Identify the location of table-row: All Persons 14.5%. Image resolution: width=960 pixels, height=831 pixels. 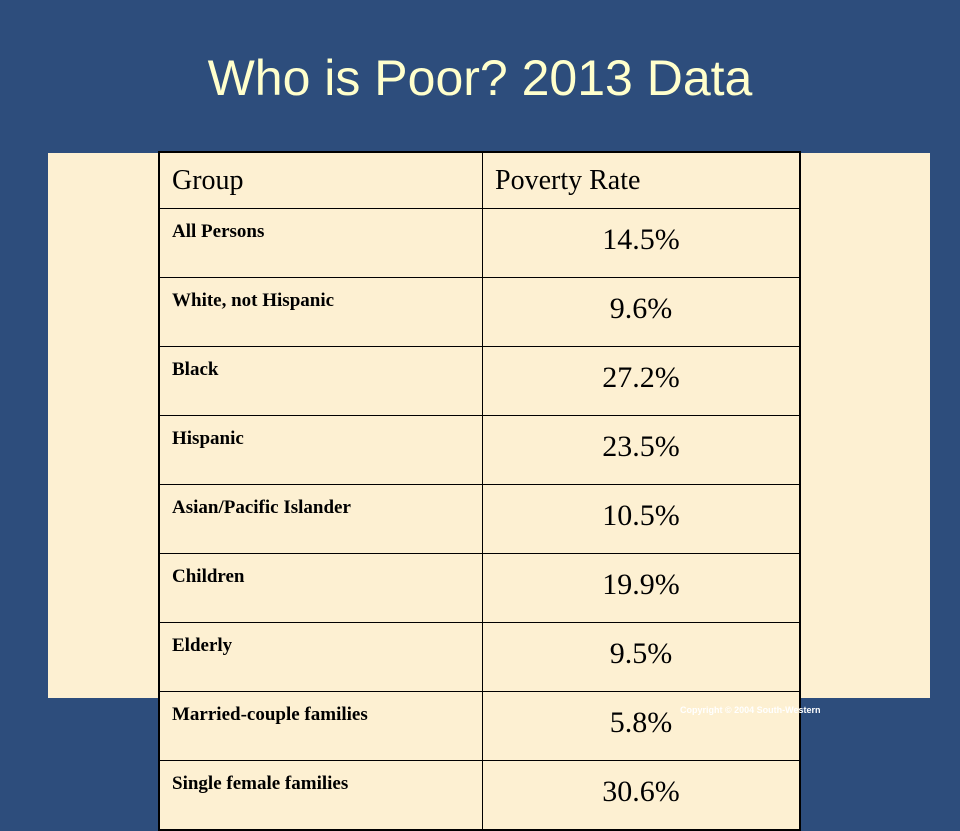
(479, 243).